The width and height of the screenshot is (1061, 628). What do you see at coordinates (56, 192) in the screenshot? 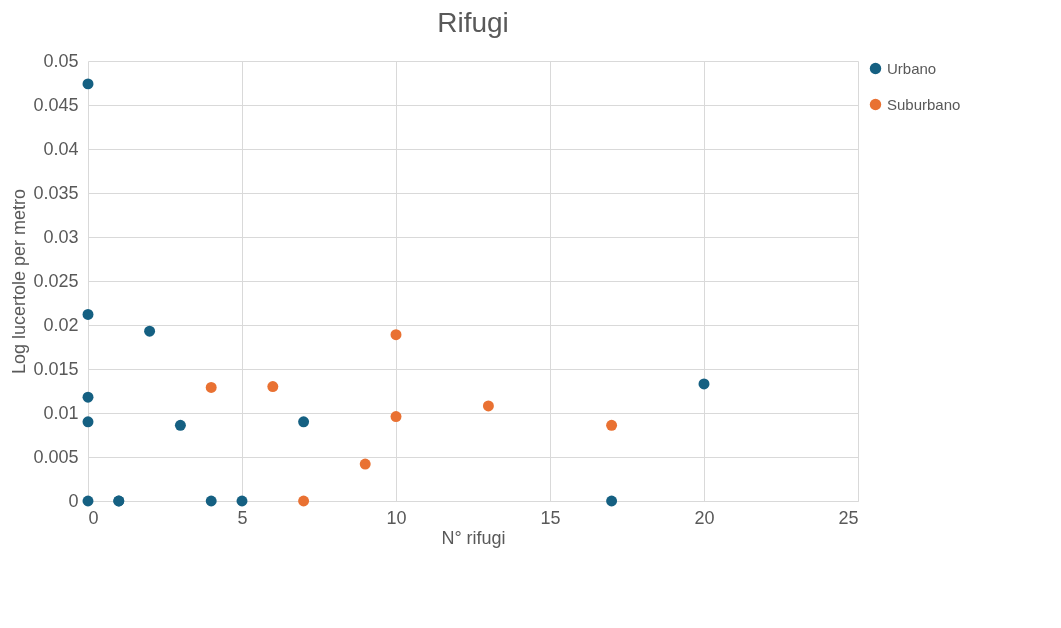
I see `y-tick-label: 0.035` at bounding box center [56, 192].